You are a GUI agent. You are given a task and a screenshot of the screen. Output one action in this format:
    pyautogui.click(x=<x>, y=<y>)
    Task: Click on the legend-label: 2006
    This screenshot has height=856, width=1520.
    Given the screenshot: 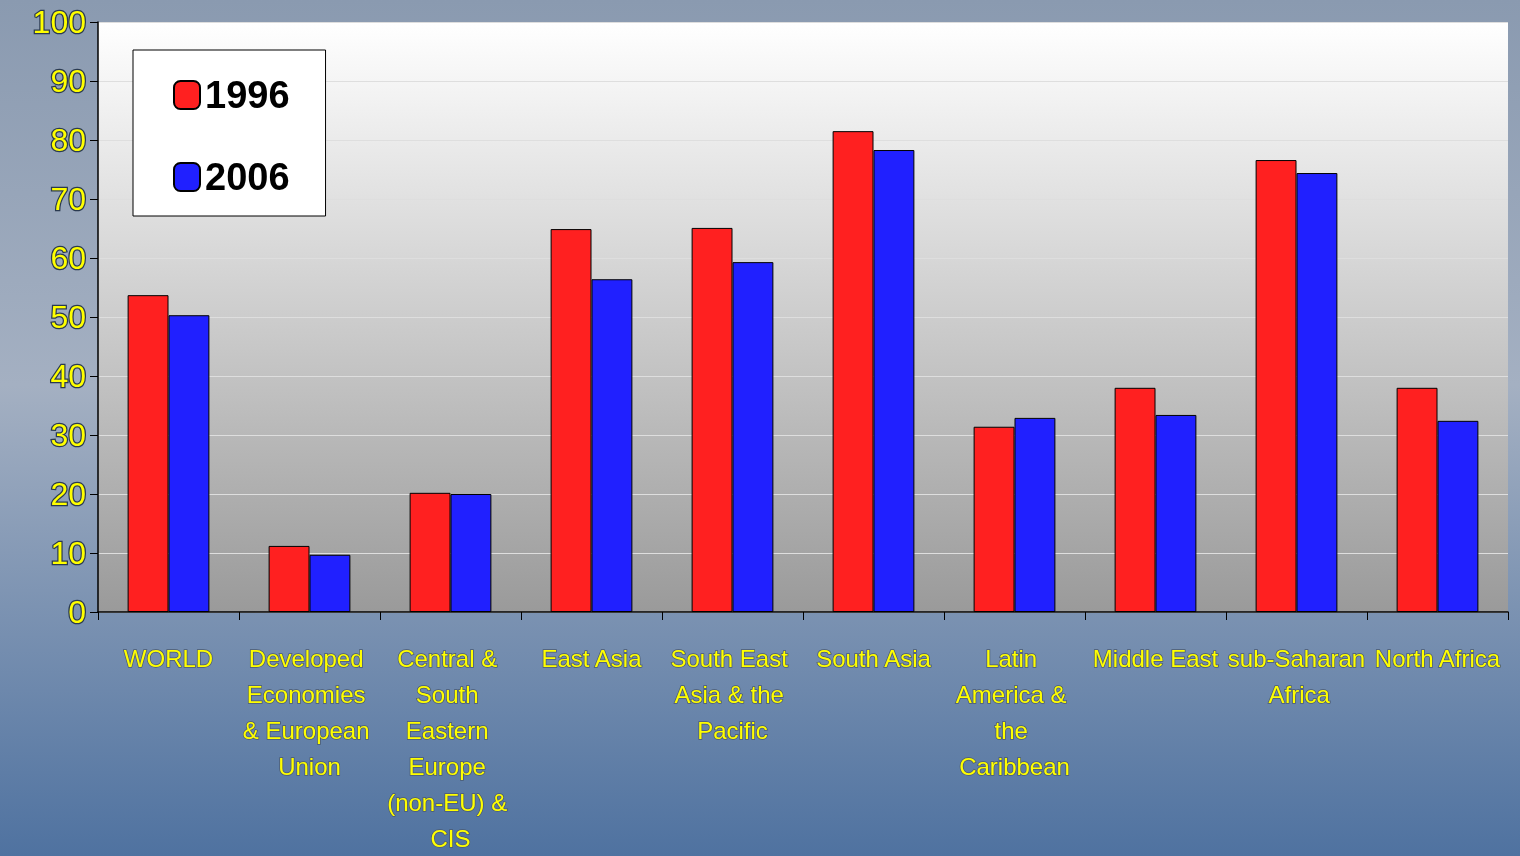 What is the action you would take?
    pyautogui.click(x=247, y=177)
    